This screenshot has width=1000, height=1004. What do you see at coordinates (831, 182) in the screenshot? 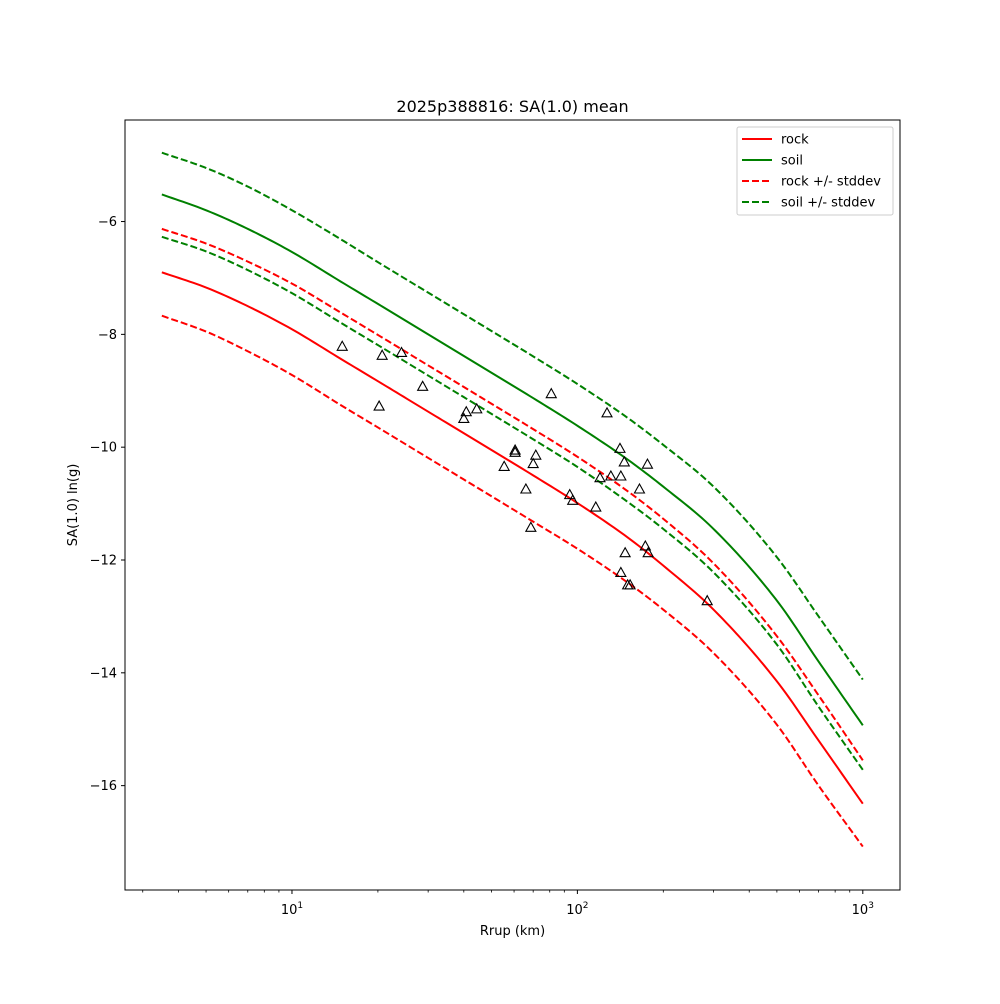
I see `legend-label: rock +/- stddev` at bounding box center [831, 182].